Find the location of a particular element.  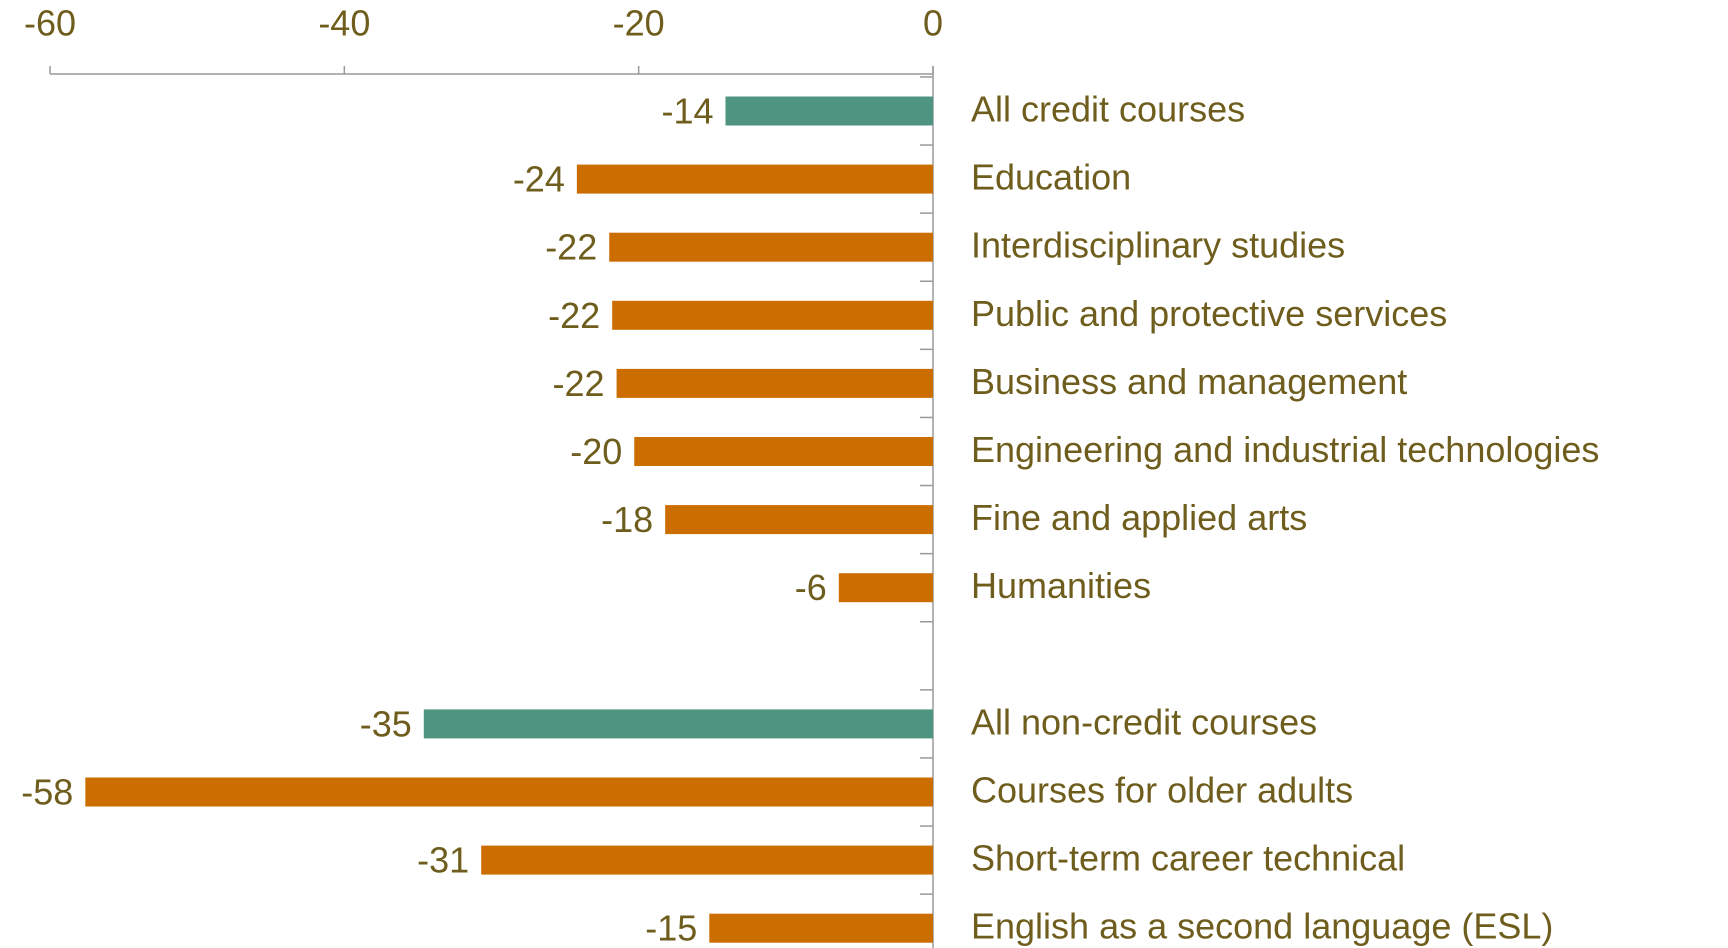

category-label: Interdisciplinary studies is located at coordinates (1158, 245).